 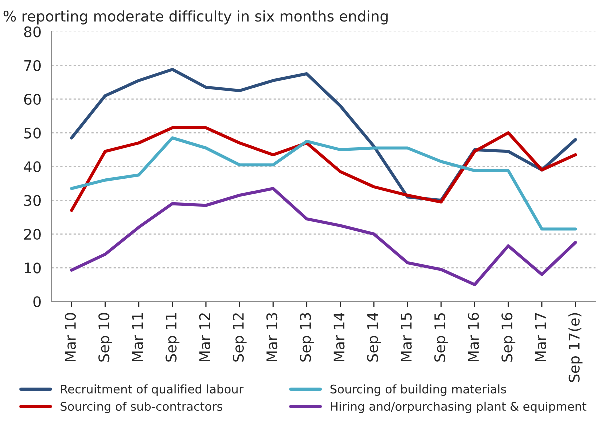 What do you see at coordinates (272, 337) in the screenshot?
I see `x-tick-label: Mar 13` at bounding box center [272, 337].